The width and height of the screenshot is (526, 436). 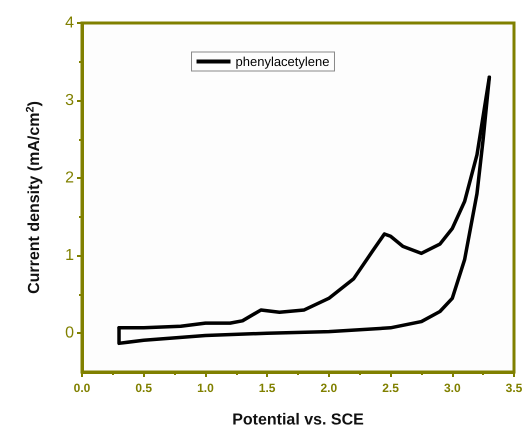 What do you see at coordinates (33, 197) in the screenshot?
I see `y-axis-title: Current density (mA/cm2)` at bounding box center [33, 197].